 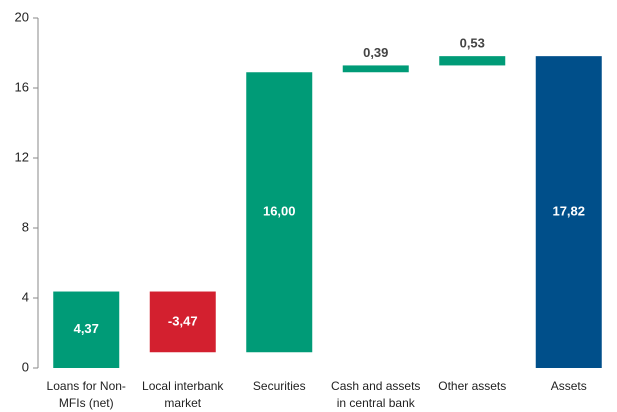 What do you see at coordinates (279, 386) in the screenshot?
I see `x-tick-label: Securities` at bounding box center [279, 386].